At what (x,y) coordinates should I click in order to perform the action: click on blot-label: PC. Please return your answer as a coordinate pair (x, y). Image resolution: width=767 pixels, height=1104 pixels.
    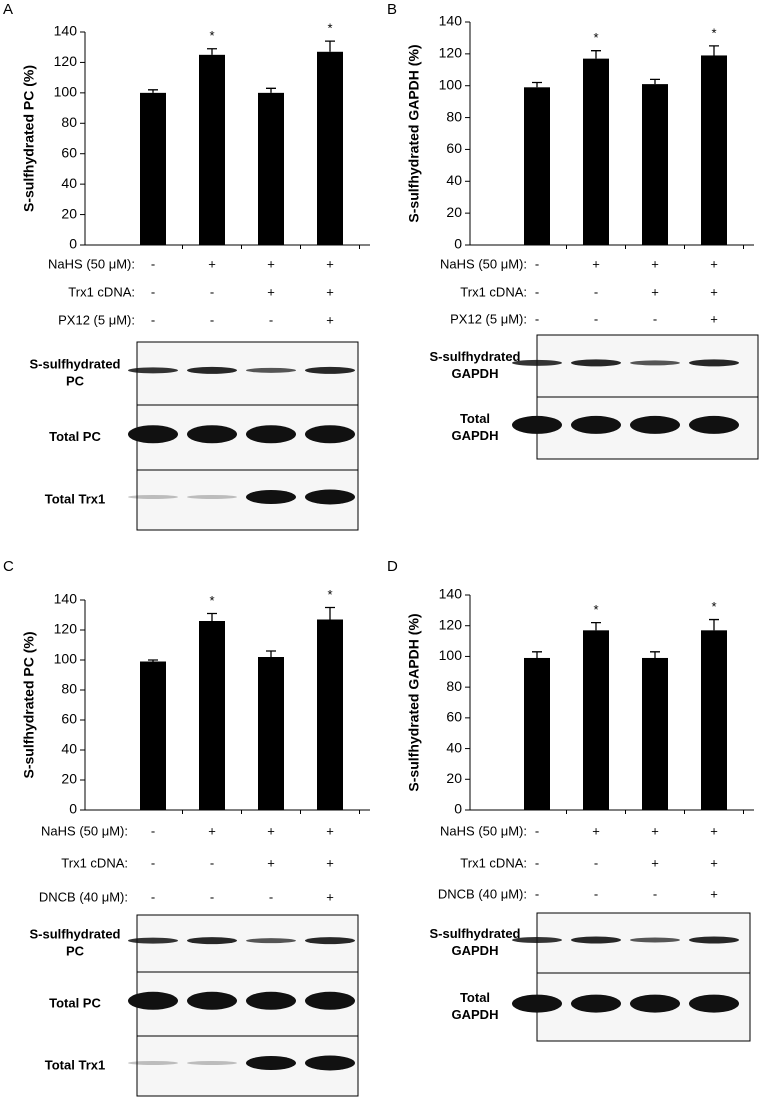
    Looking at the image, I should click on (75, 950).